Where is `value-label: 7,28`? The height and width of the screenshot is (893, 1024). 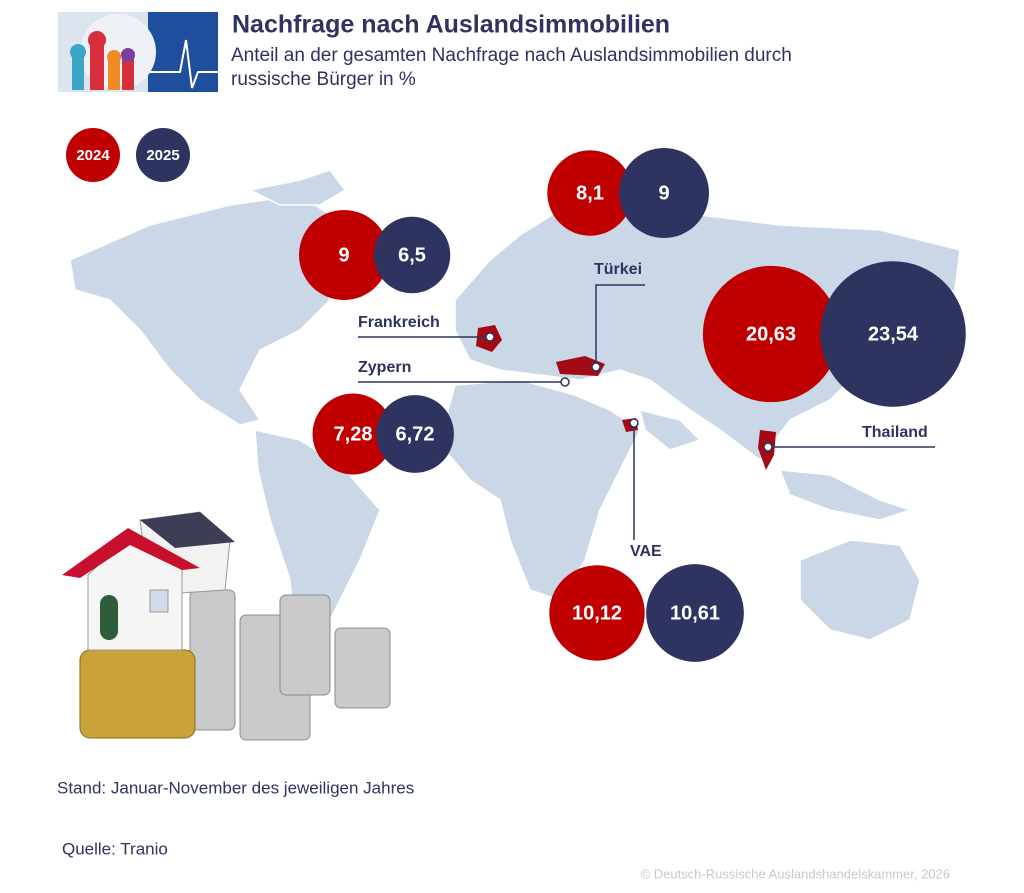
value-label: 7,28 is located at coordinates (353, 434).